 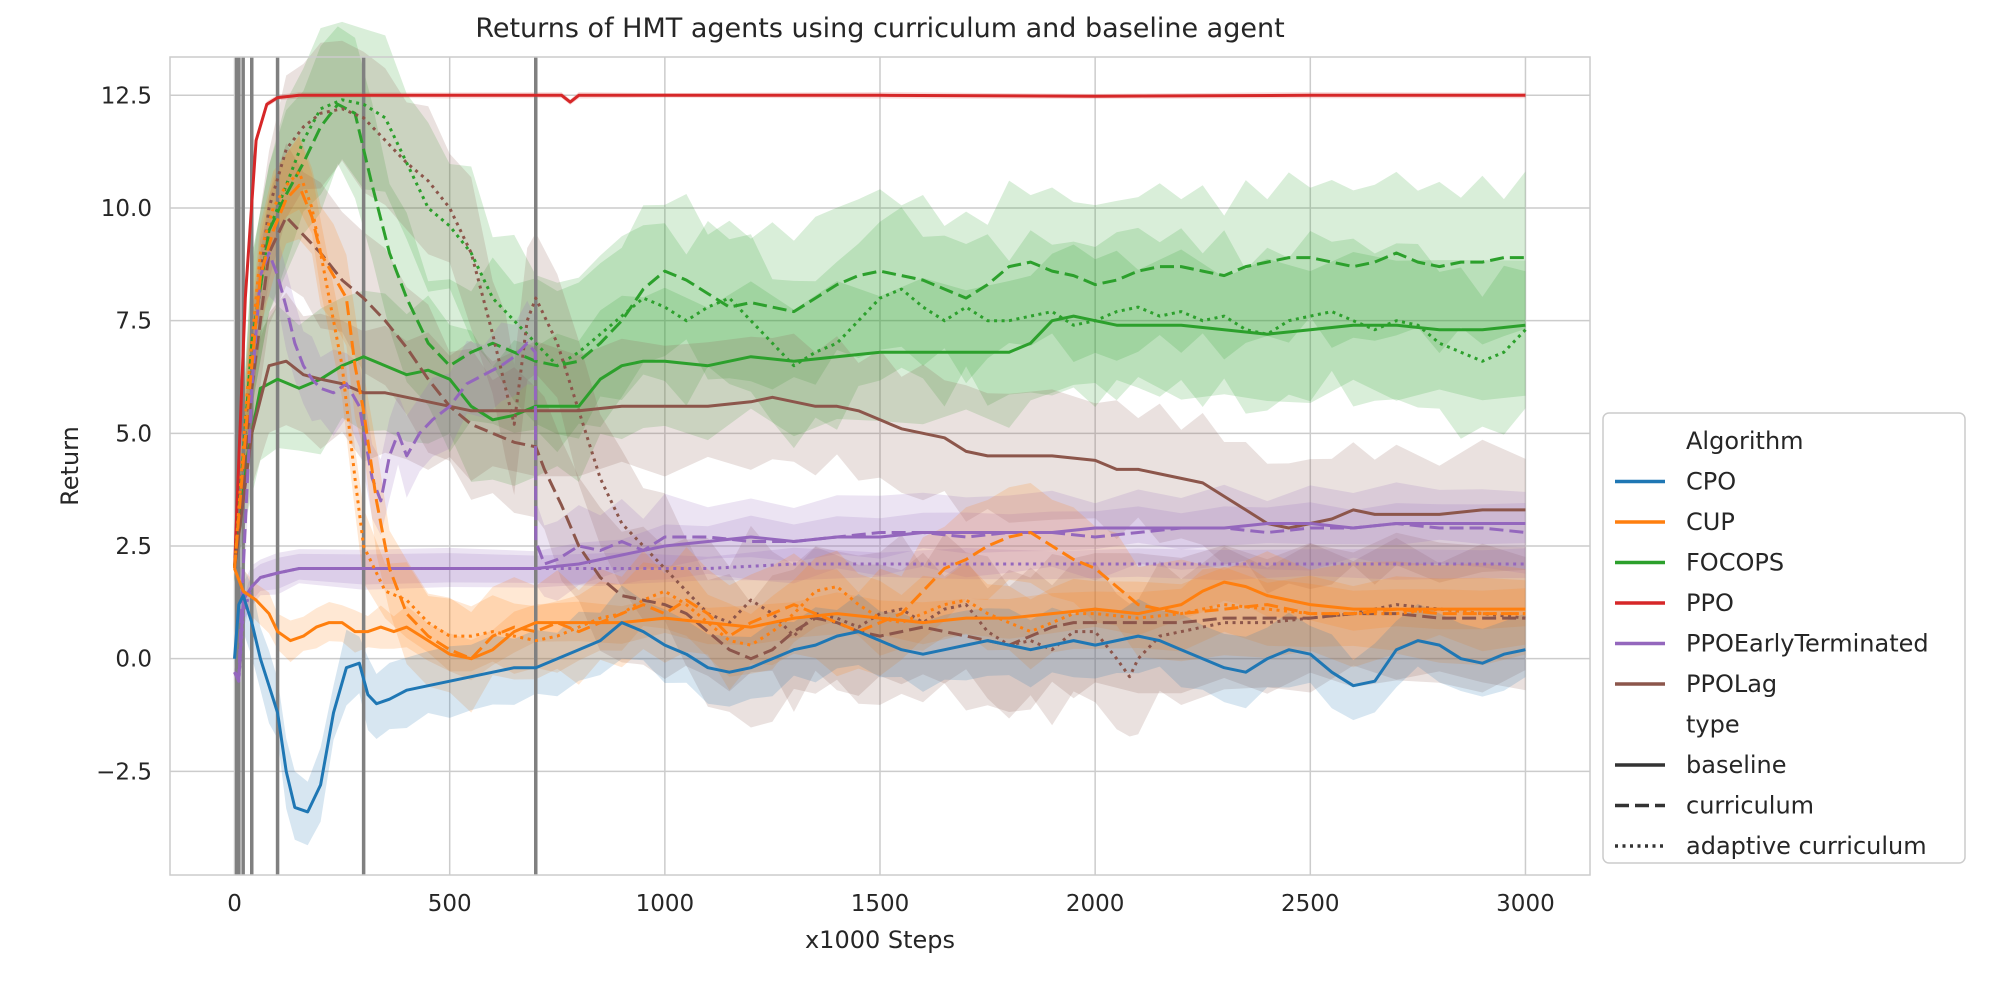 I want to click on line-ppoearlyterminated-adaptive-curriculum, so click(x=879, y=622).